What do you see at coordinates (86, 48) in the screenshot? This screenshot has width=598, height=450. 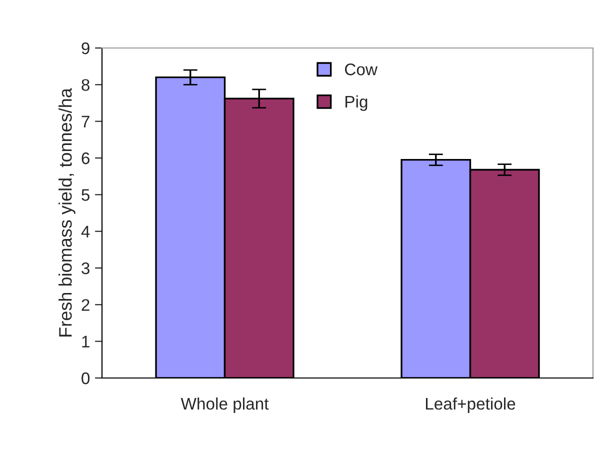 I see `y-tick-label: 9` at bounding box center [86, 48].